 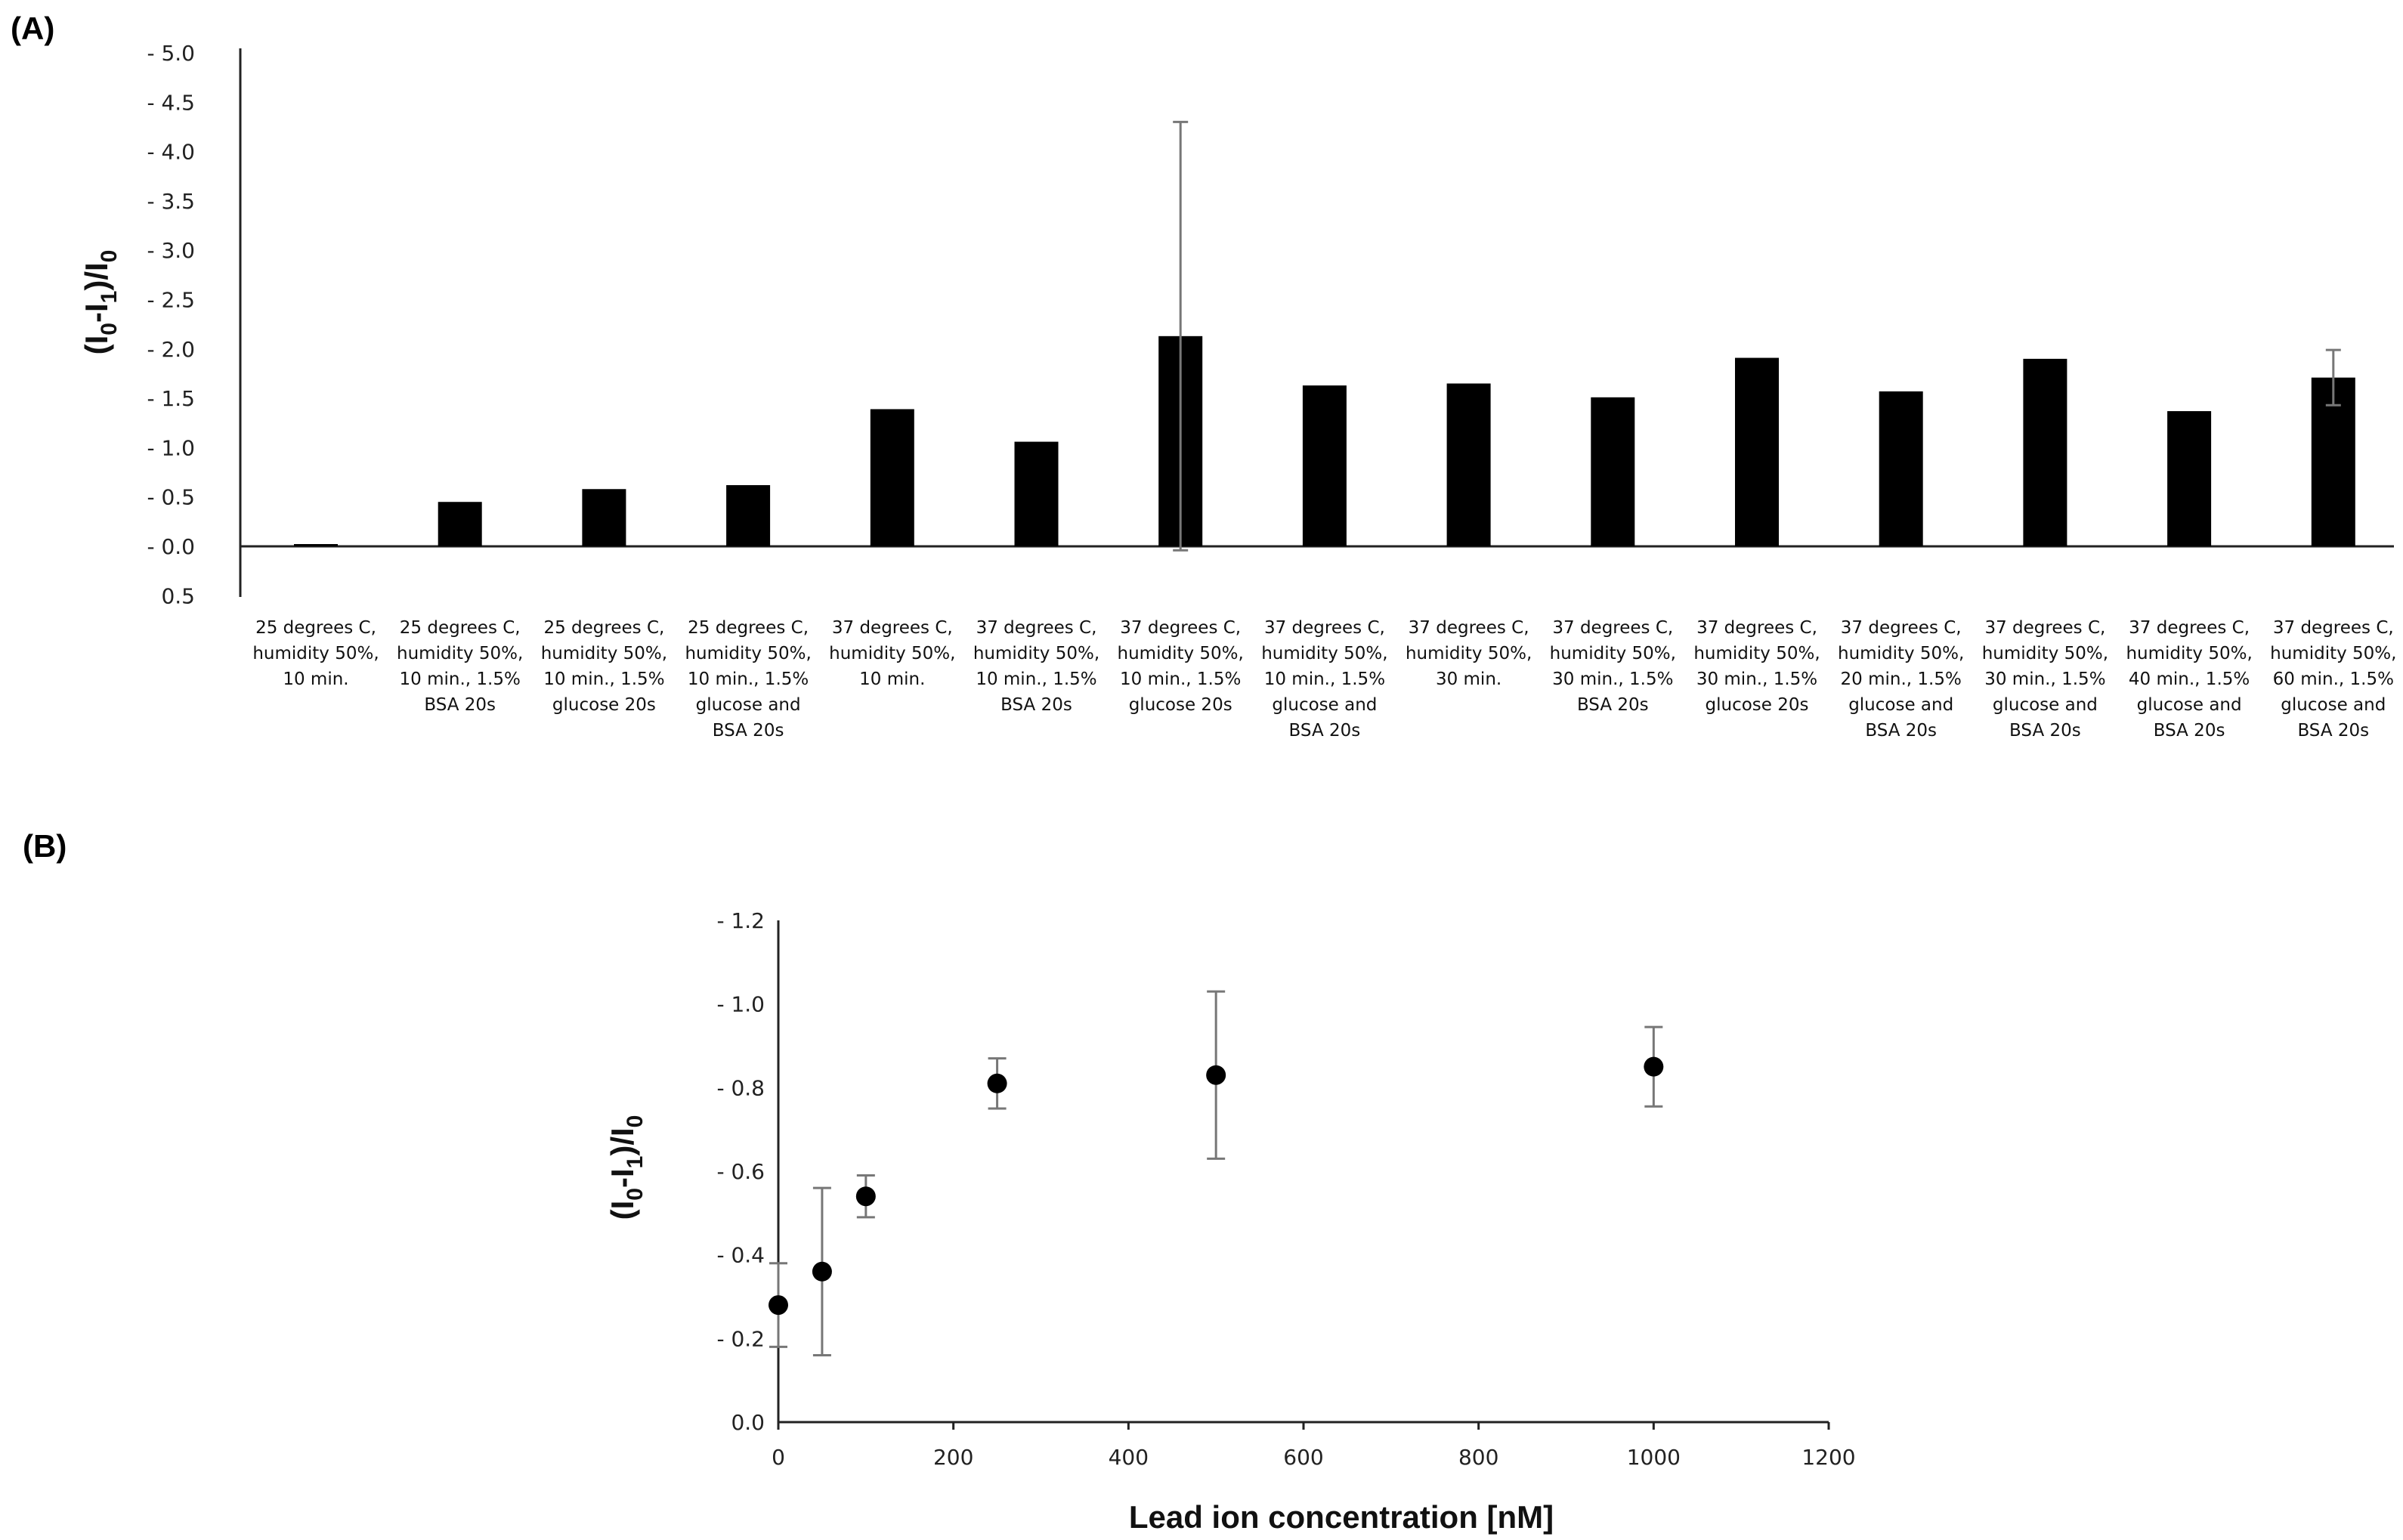 What do you see at coordinates (748, 1422) in the screenshot?
I see `panel-b-y-tick-label: 0.0` at bounding box center [748, 1422].